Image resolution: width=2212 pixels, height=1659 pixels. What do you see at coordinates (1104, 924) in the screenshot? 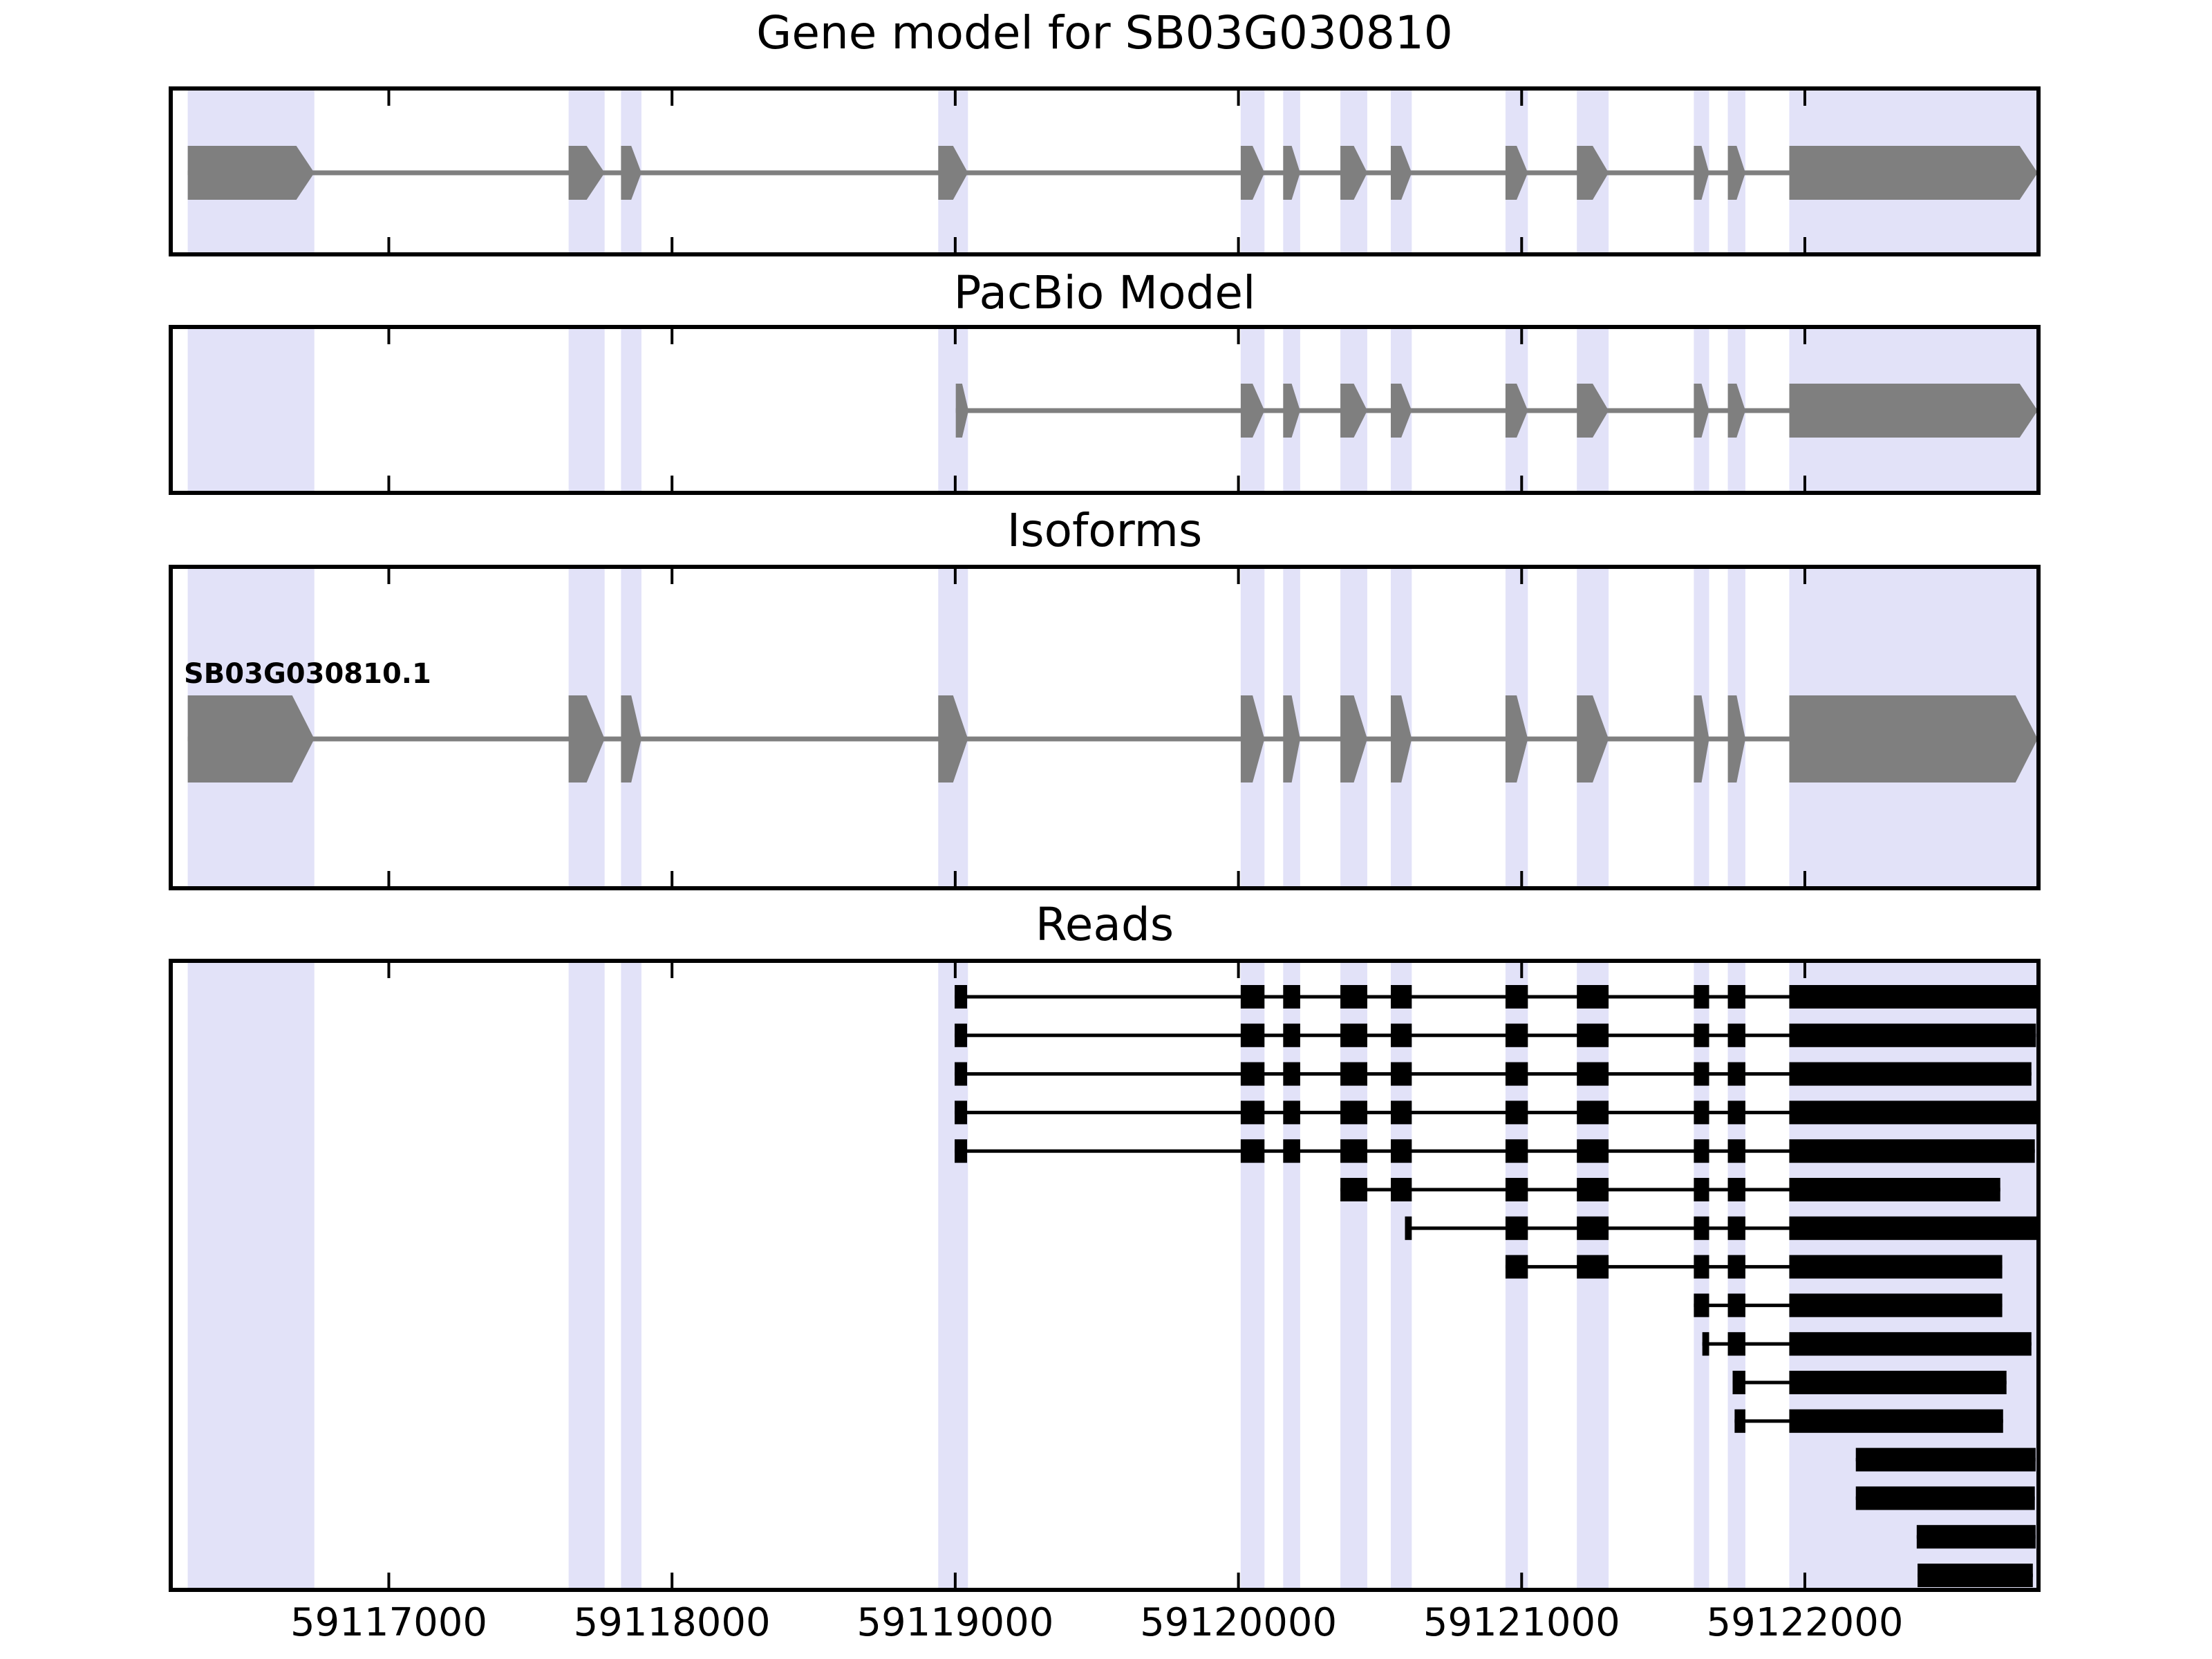
I see `panel-title-reads: Reads` at bounding box center [1104, 924].